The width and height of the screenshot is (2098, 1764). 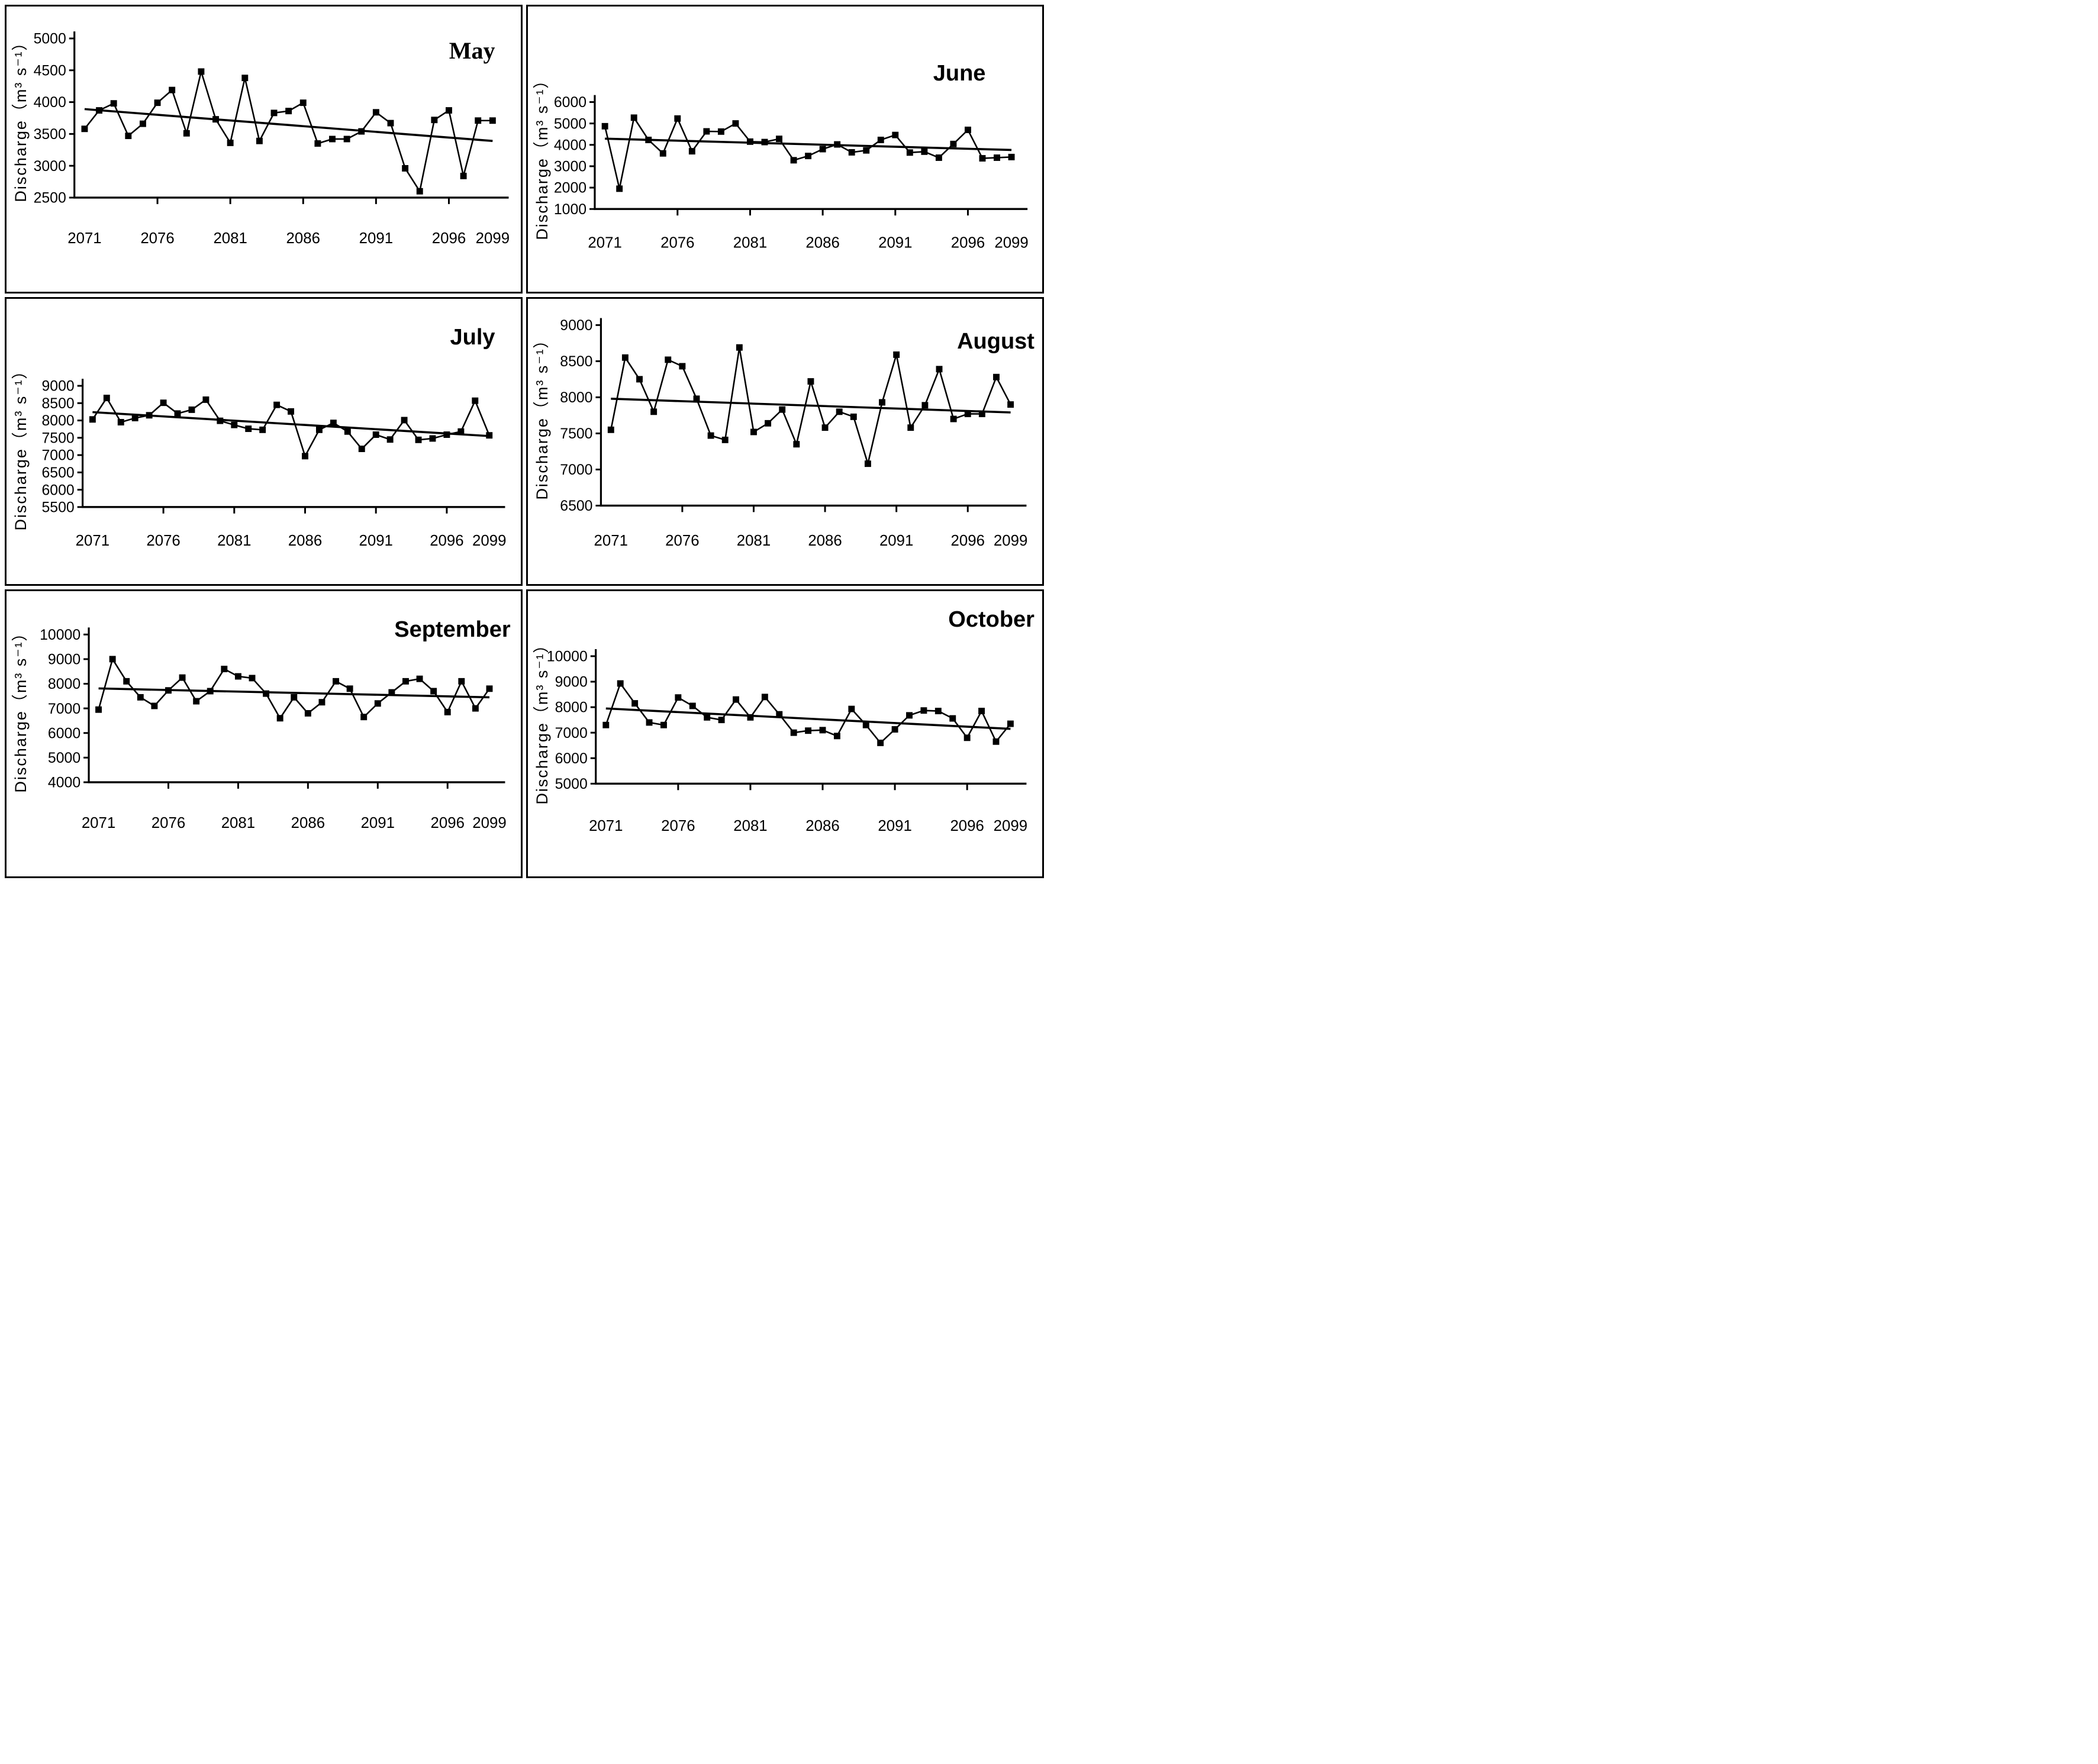 What do you see at coordinates (542, 415) in the screenshot?
I see `y-axis-label-august: Discharge（m³ s⁻¹）` at bounding box center [542, 415].